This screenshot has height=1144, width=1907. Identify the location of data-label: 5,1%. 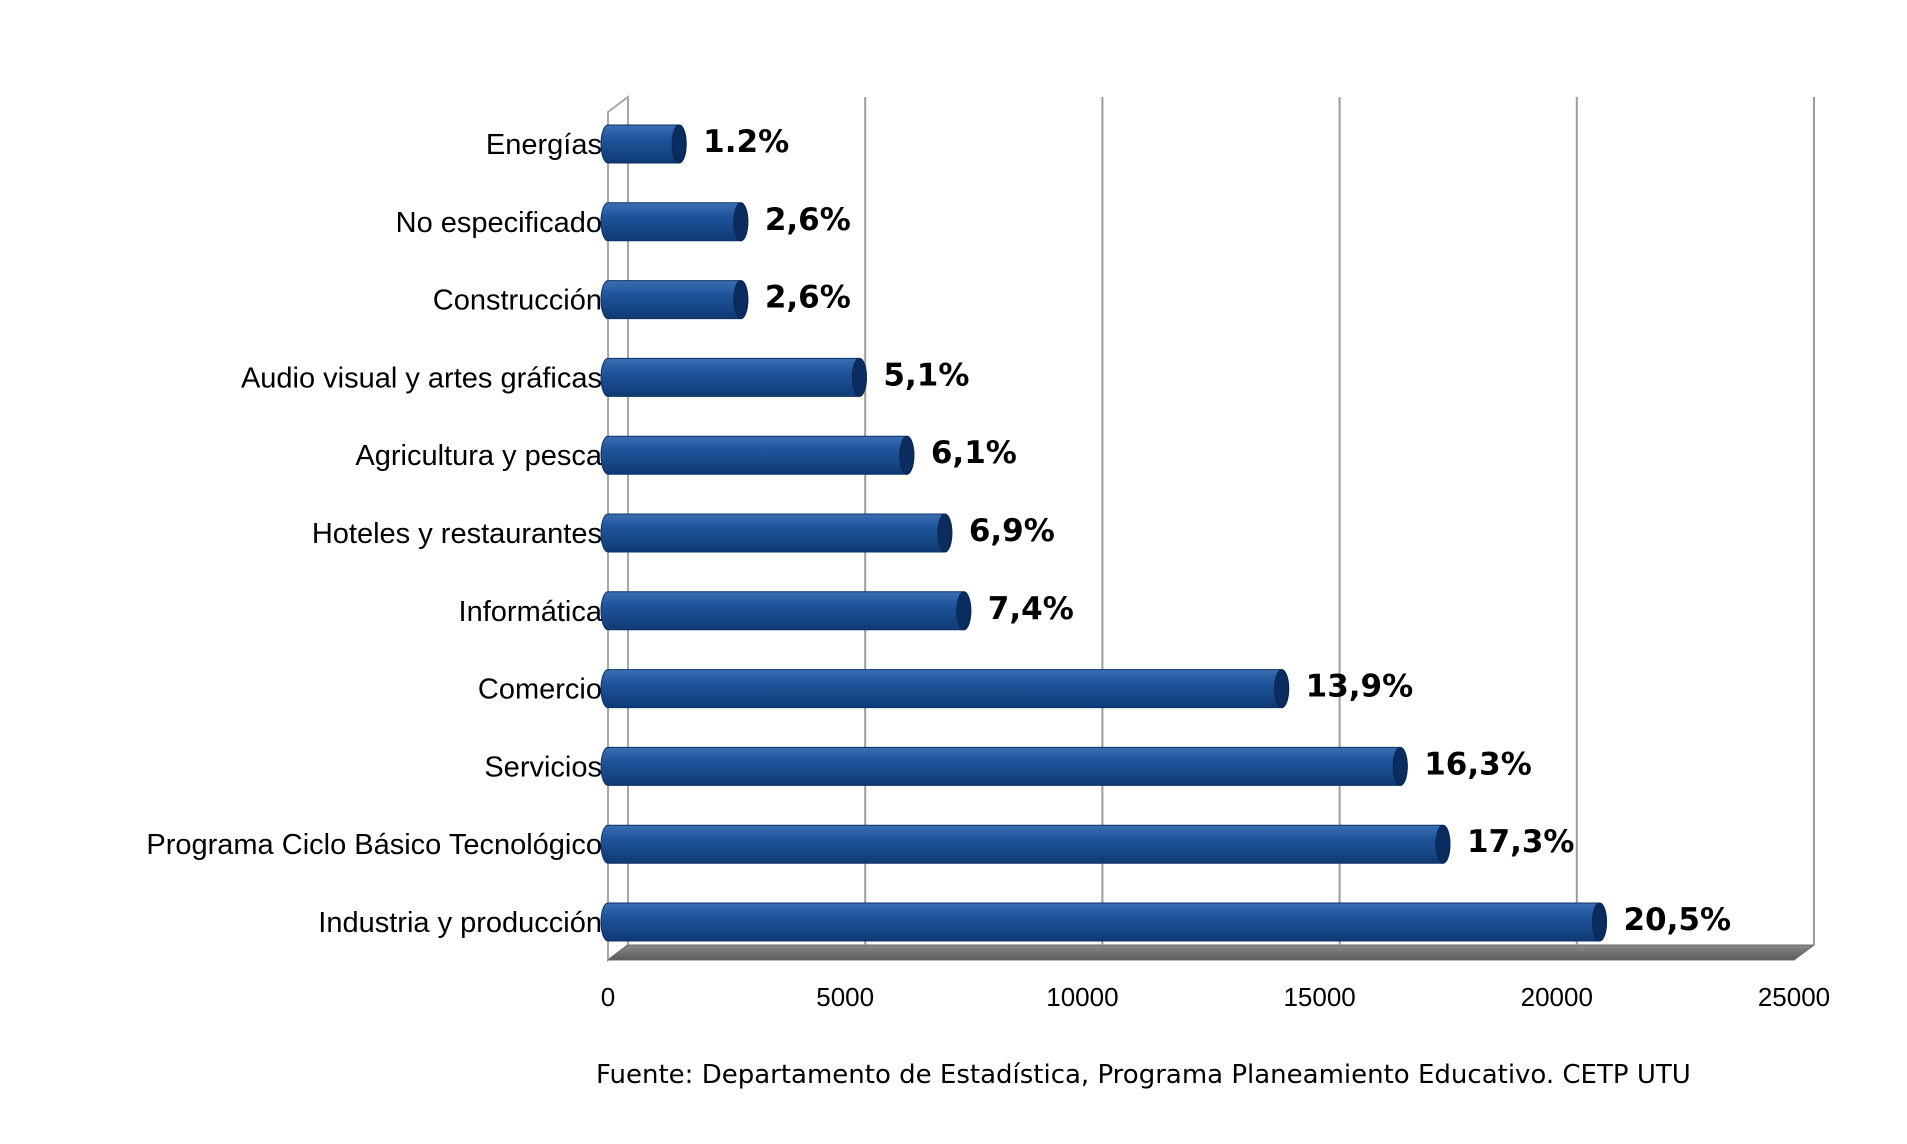
(926, 375).